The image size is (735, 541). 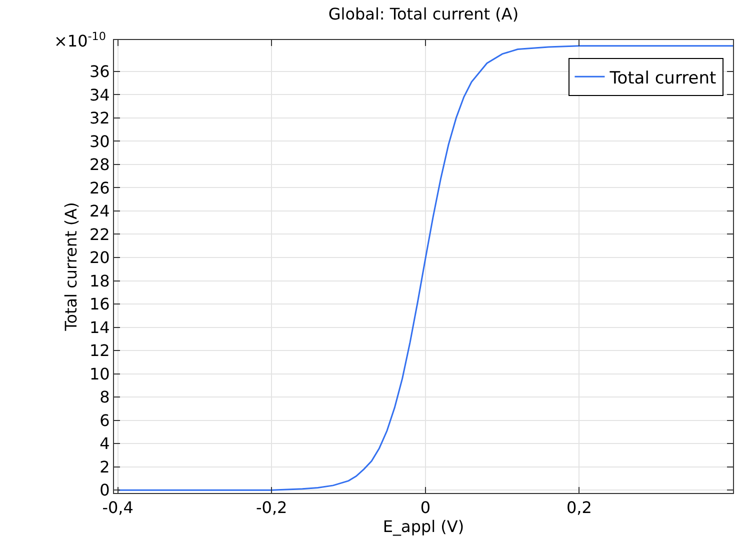 I want to click on x-axis-title: E_appl (V), so click(x=423, y=526).